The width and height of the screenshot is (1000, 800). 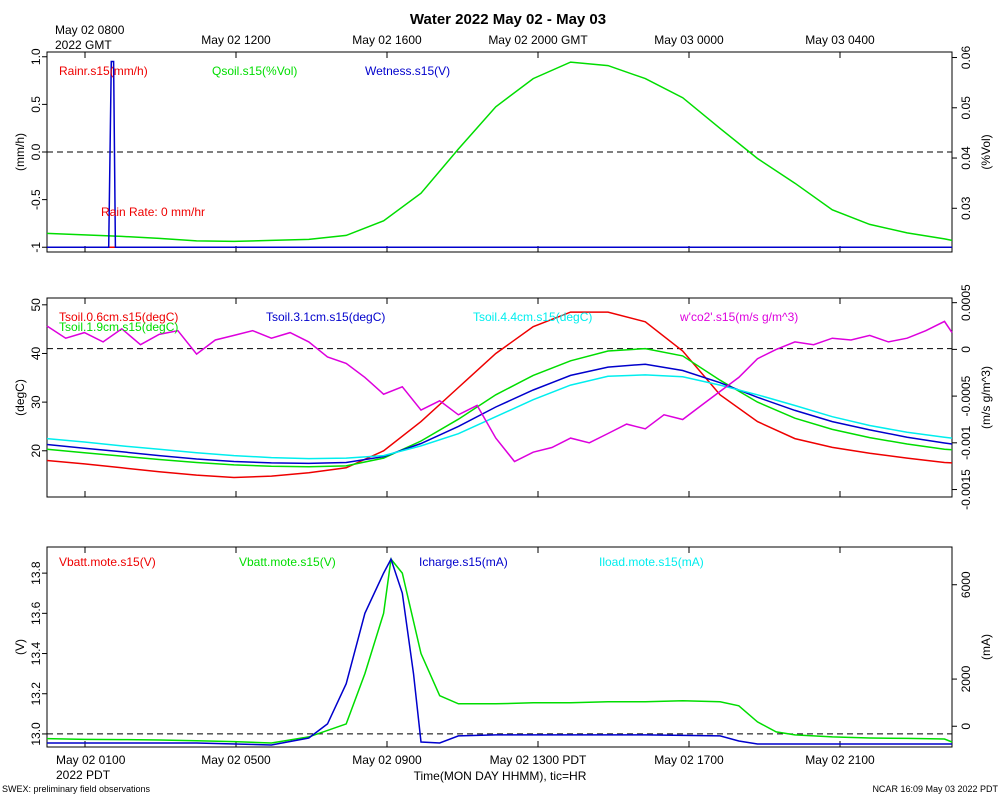 I want to click on left-tick-label: 1.0, so click(x=36, y=56).